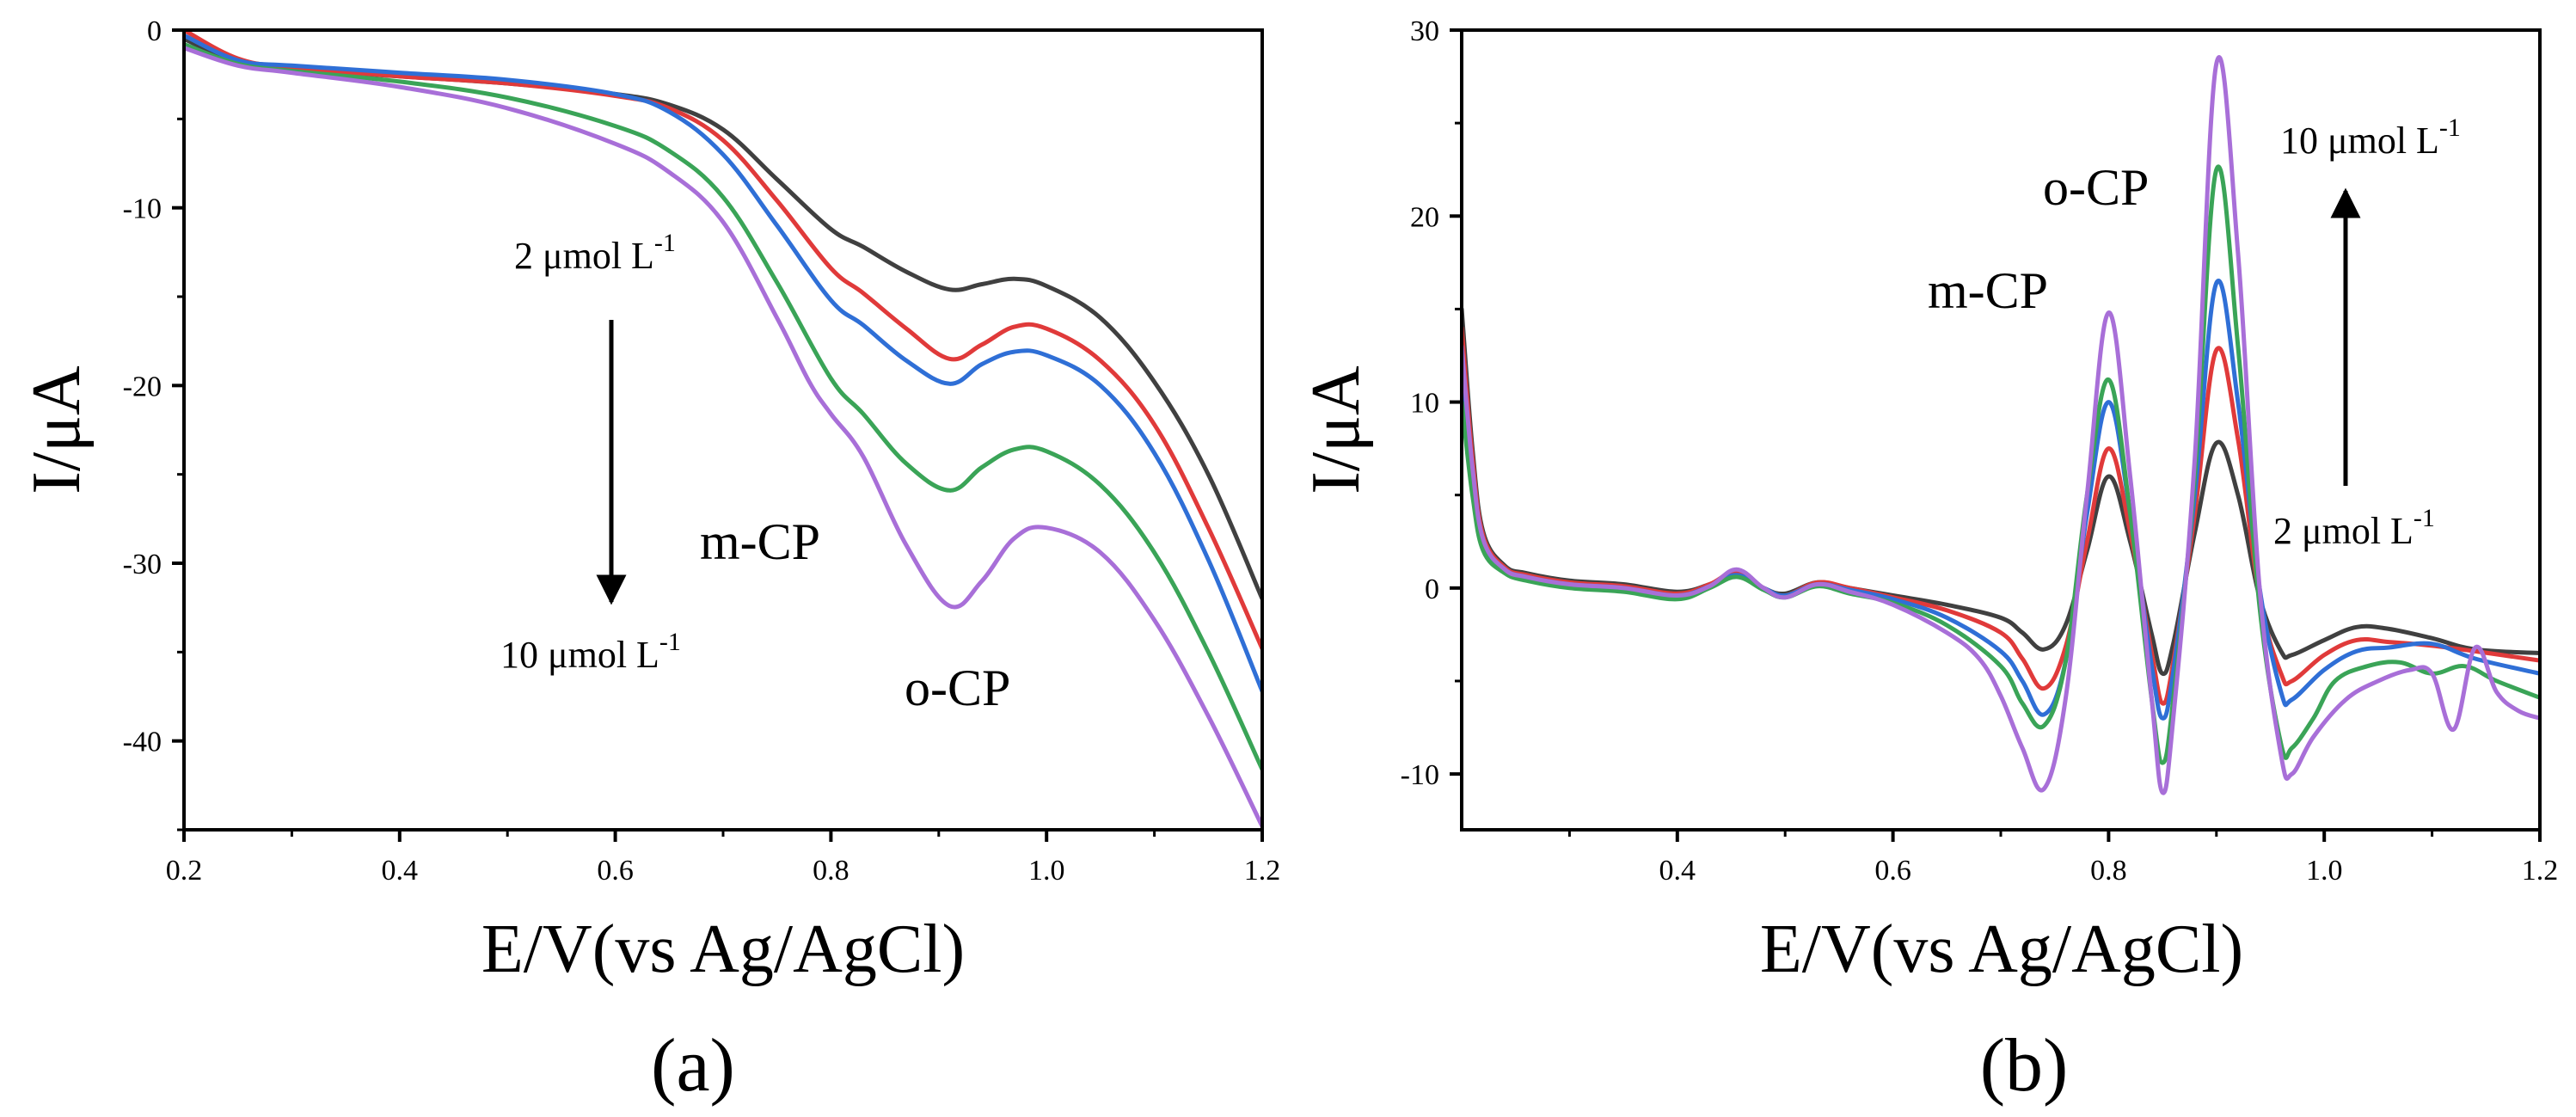  I want to click on panel-b-xtick-label: 1.2, so click(2541, 871).